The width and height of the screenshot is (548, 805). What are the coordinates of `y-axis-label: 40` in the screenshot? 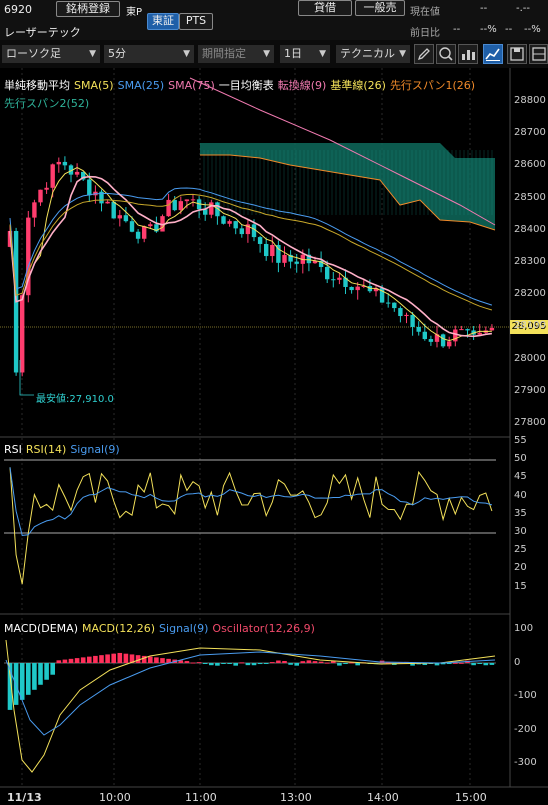 It's located at (520, 495).